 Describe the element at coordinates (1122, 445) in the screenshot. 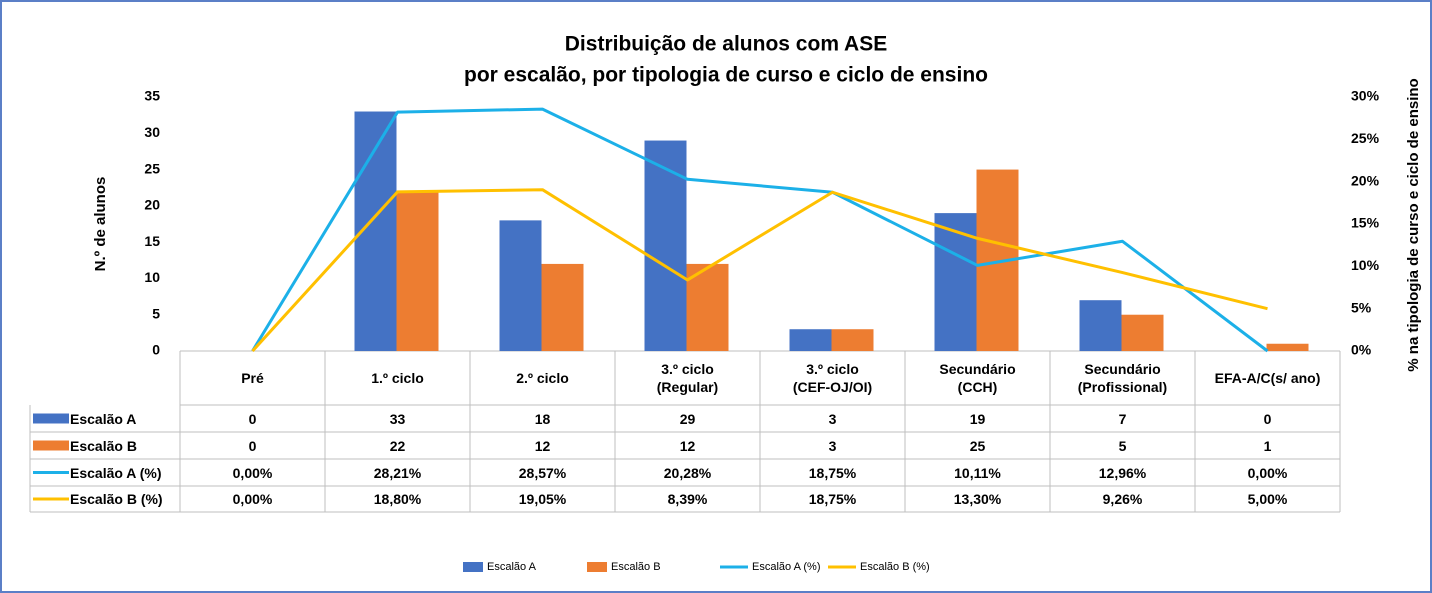

I see `table-cell: 5` at that location.